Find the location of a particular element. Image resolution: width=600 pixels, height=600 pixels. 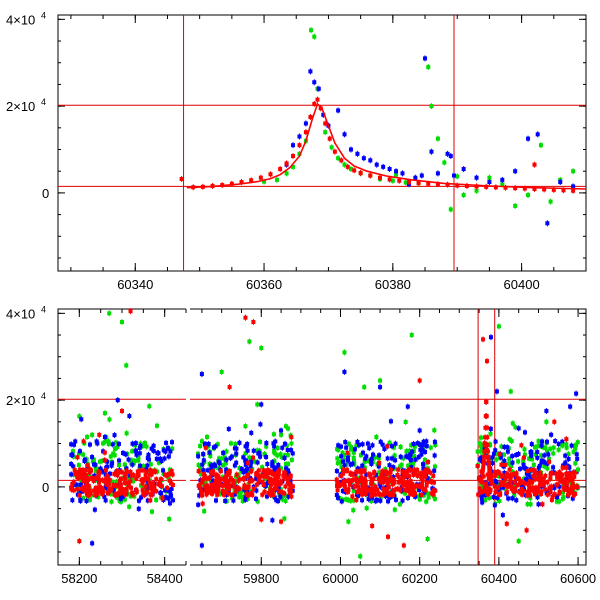

x-tick-label: 60380 is located at coordinates (393, 284).